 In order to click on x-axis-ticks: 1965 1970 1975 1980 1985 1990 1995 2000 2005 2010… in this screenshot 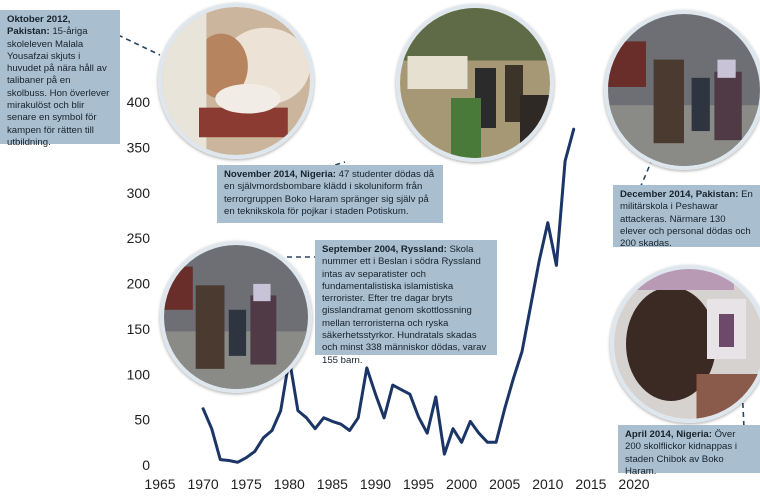, I will do `click(396, 484)`.